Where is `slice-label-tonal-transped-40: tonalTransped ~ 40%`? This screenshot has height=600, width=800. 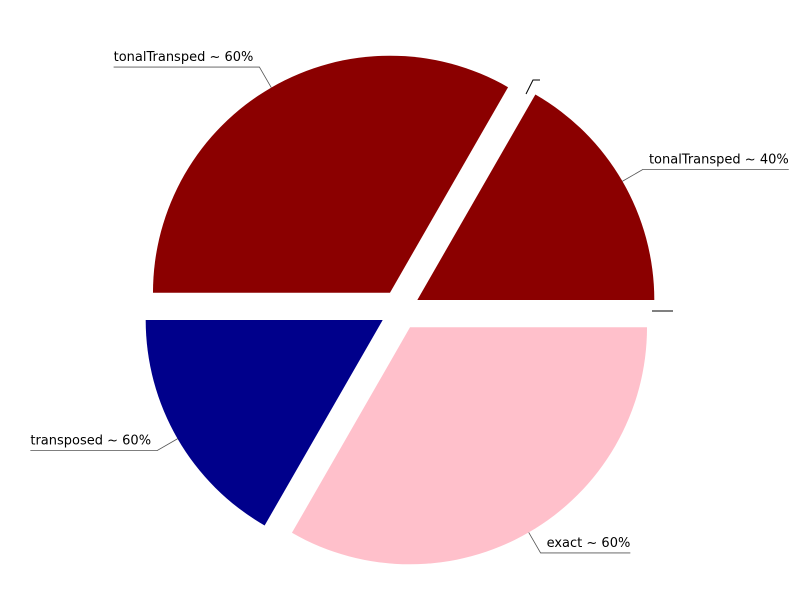 slice-label-tonal-transped-40: tonalTransped ~ 40% is located at coordinates (719, 159).